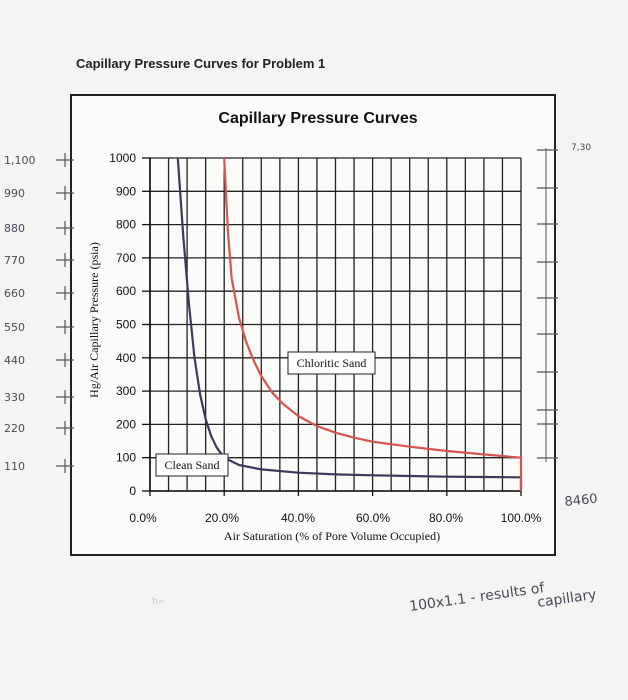 Image resolution: width=628 pixels, height=700 pixels. I want to click on y-tick-label: 700, so click(126, 258).